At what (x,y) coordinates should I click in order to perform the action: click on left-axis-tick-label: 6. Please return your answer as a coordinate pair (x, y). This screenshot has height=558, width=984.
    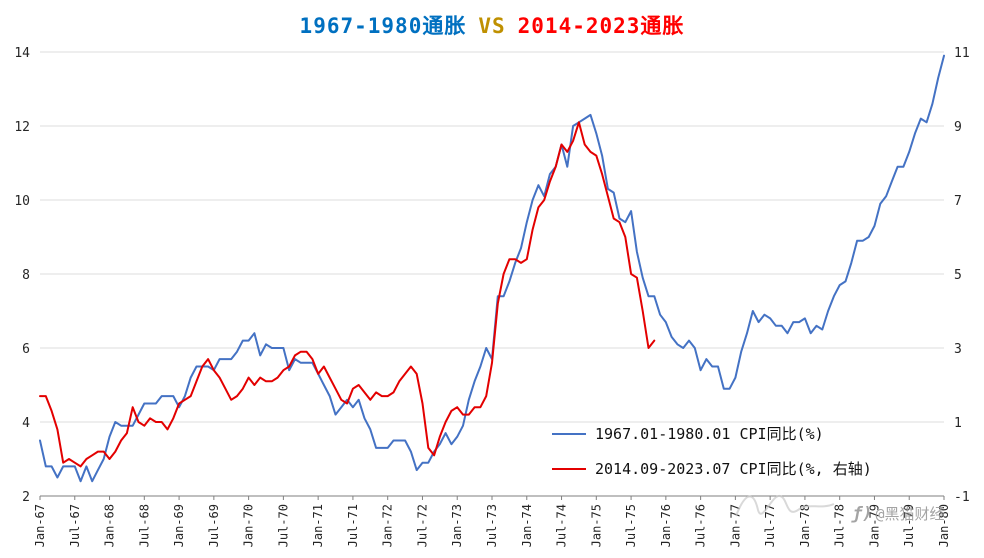
    Looking at the image, I should click on (26, 349).